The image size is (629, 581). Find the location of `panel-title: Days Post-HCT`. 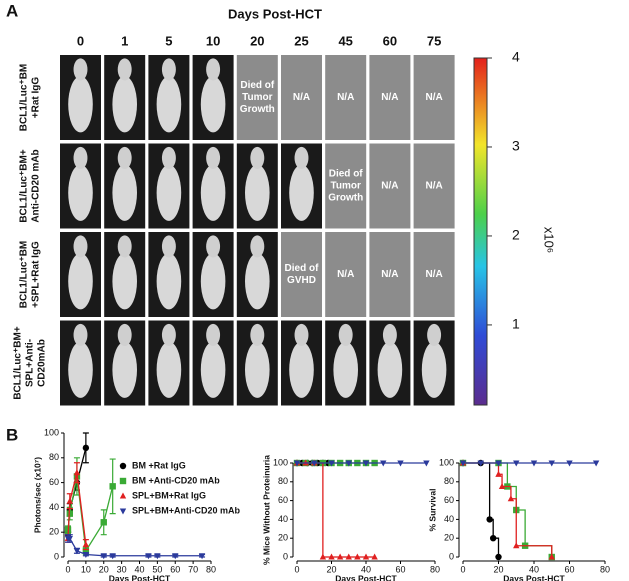

panel-title: Days Post-HCT is located at coordinates (275, 13).